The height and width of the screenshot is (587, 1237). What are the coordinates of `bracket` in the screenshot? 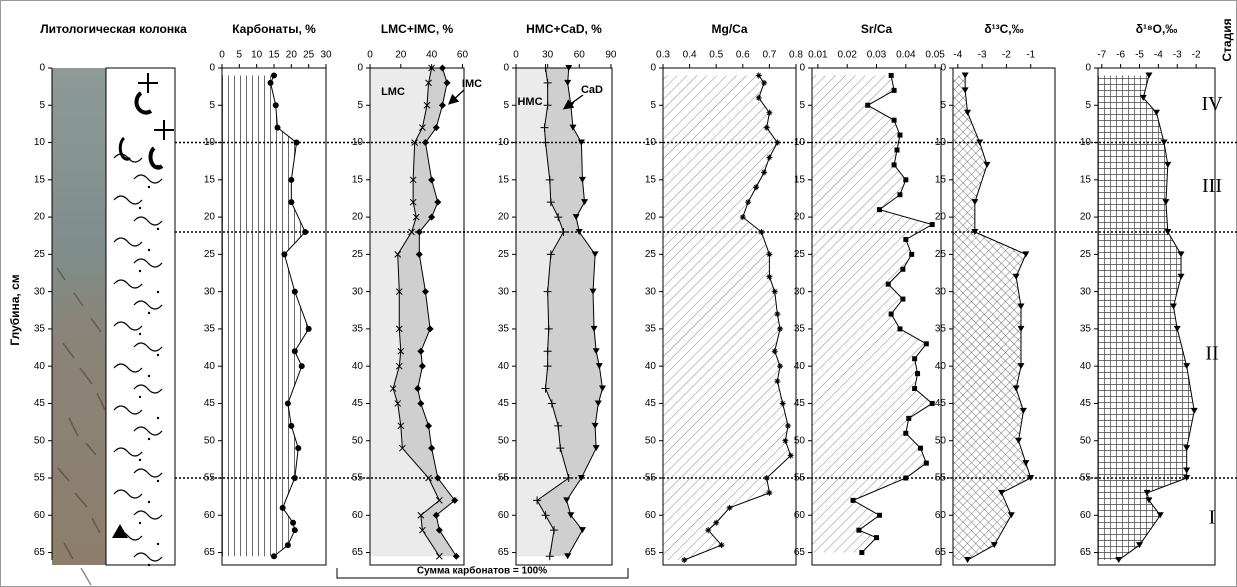 It's located at (482, 573).